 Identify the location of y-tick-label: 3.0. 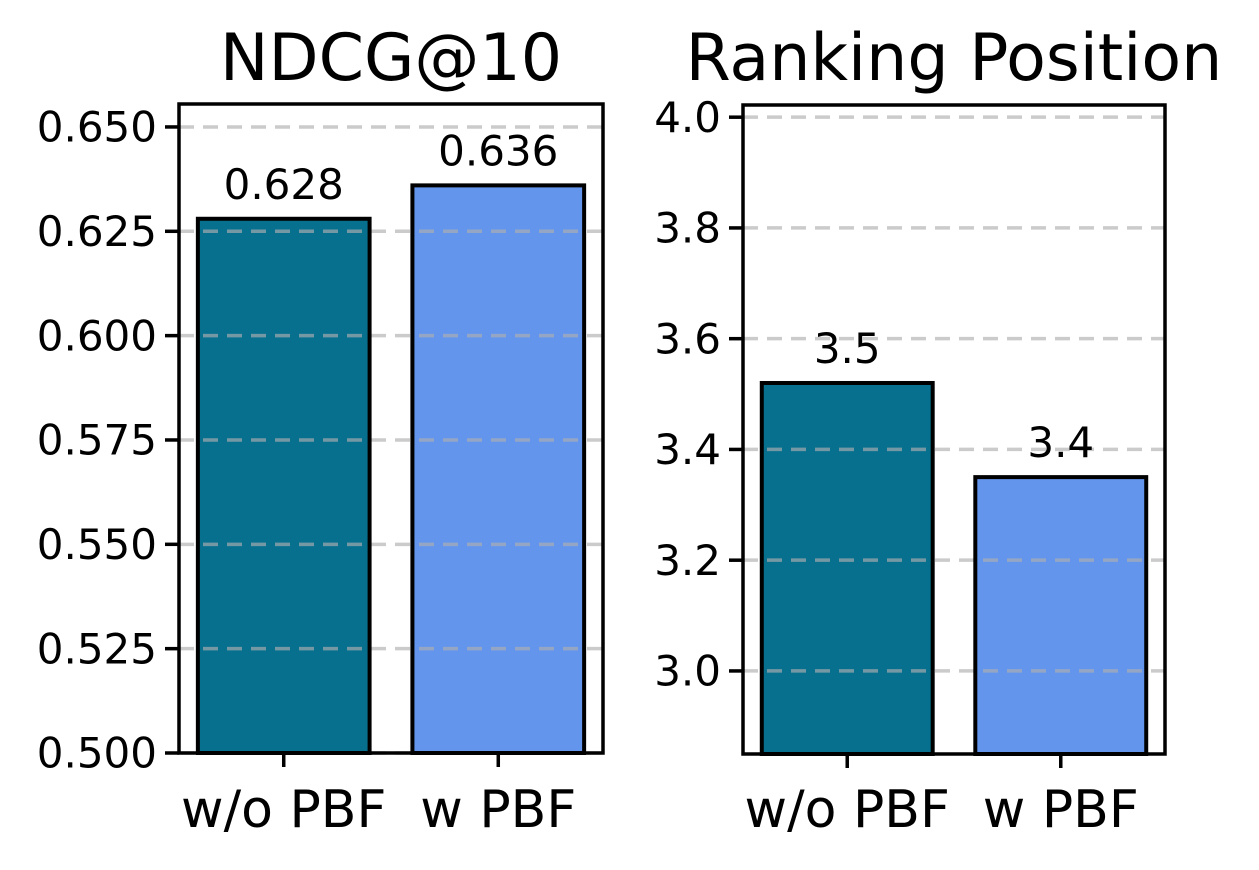
(687, 671).